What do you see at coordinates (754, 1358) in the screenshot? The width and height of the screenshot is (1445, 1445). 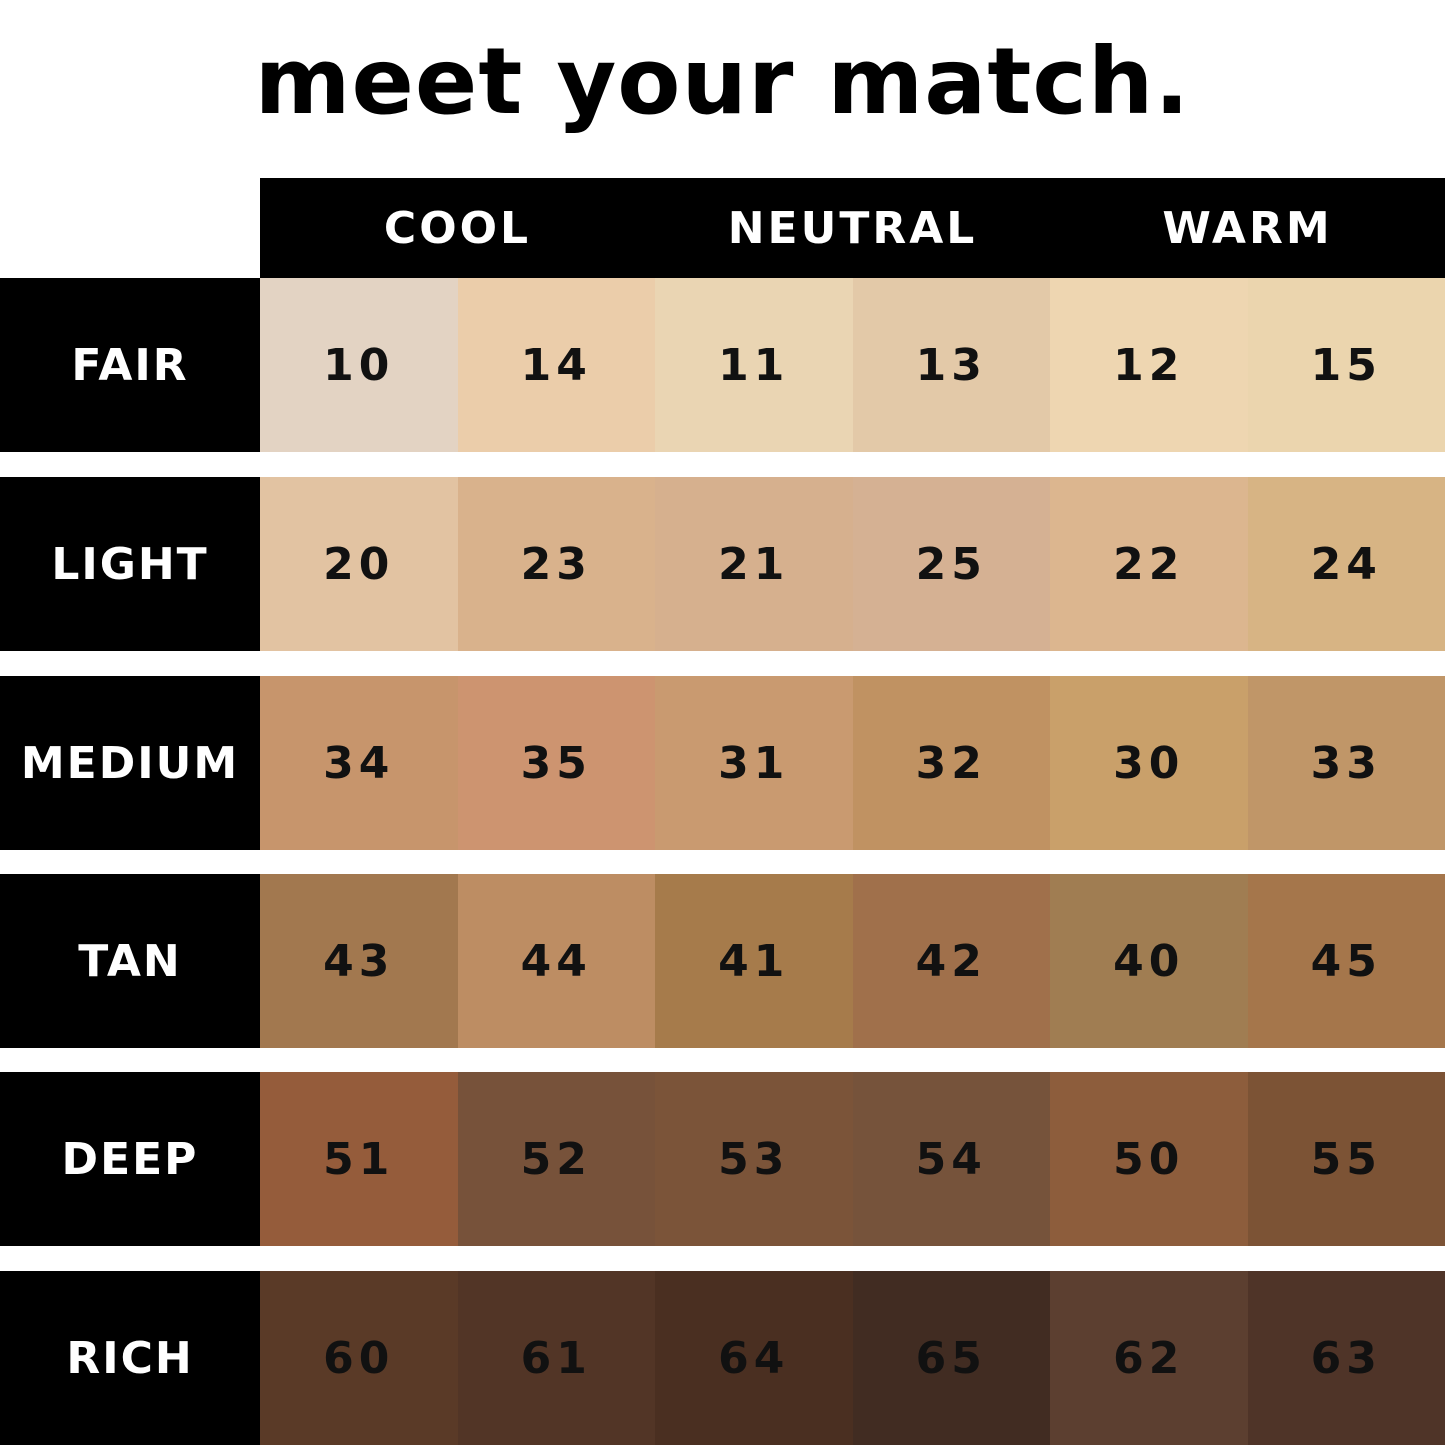 I see `shade-swatch: 64` at bounding box center [754, 1358].